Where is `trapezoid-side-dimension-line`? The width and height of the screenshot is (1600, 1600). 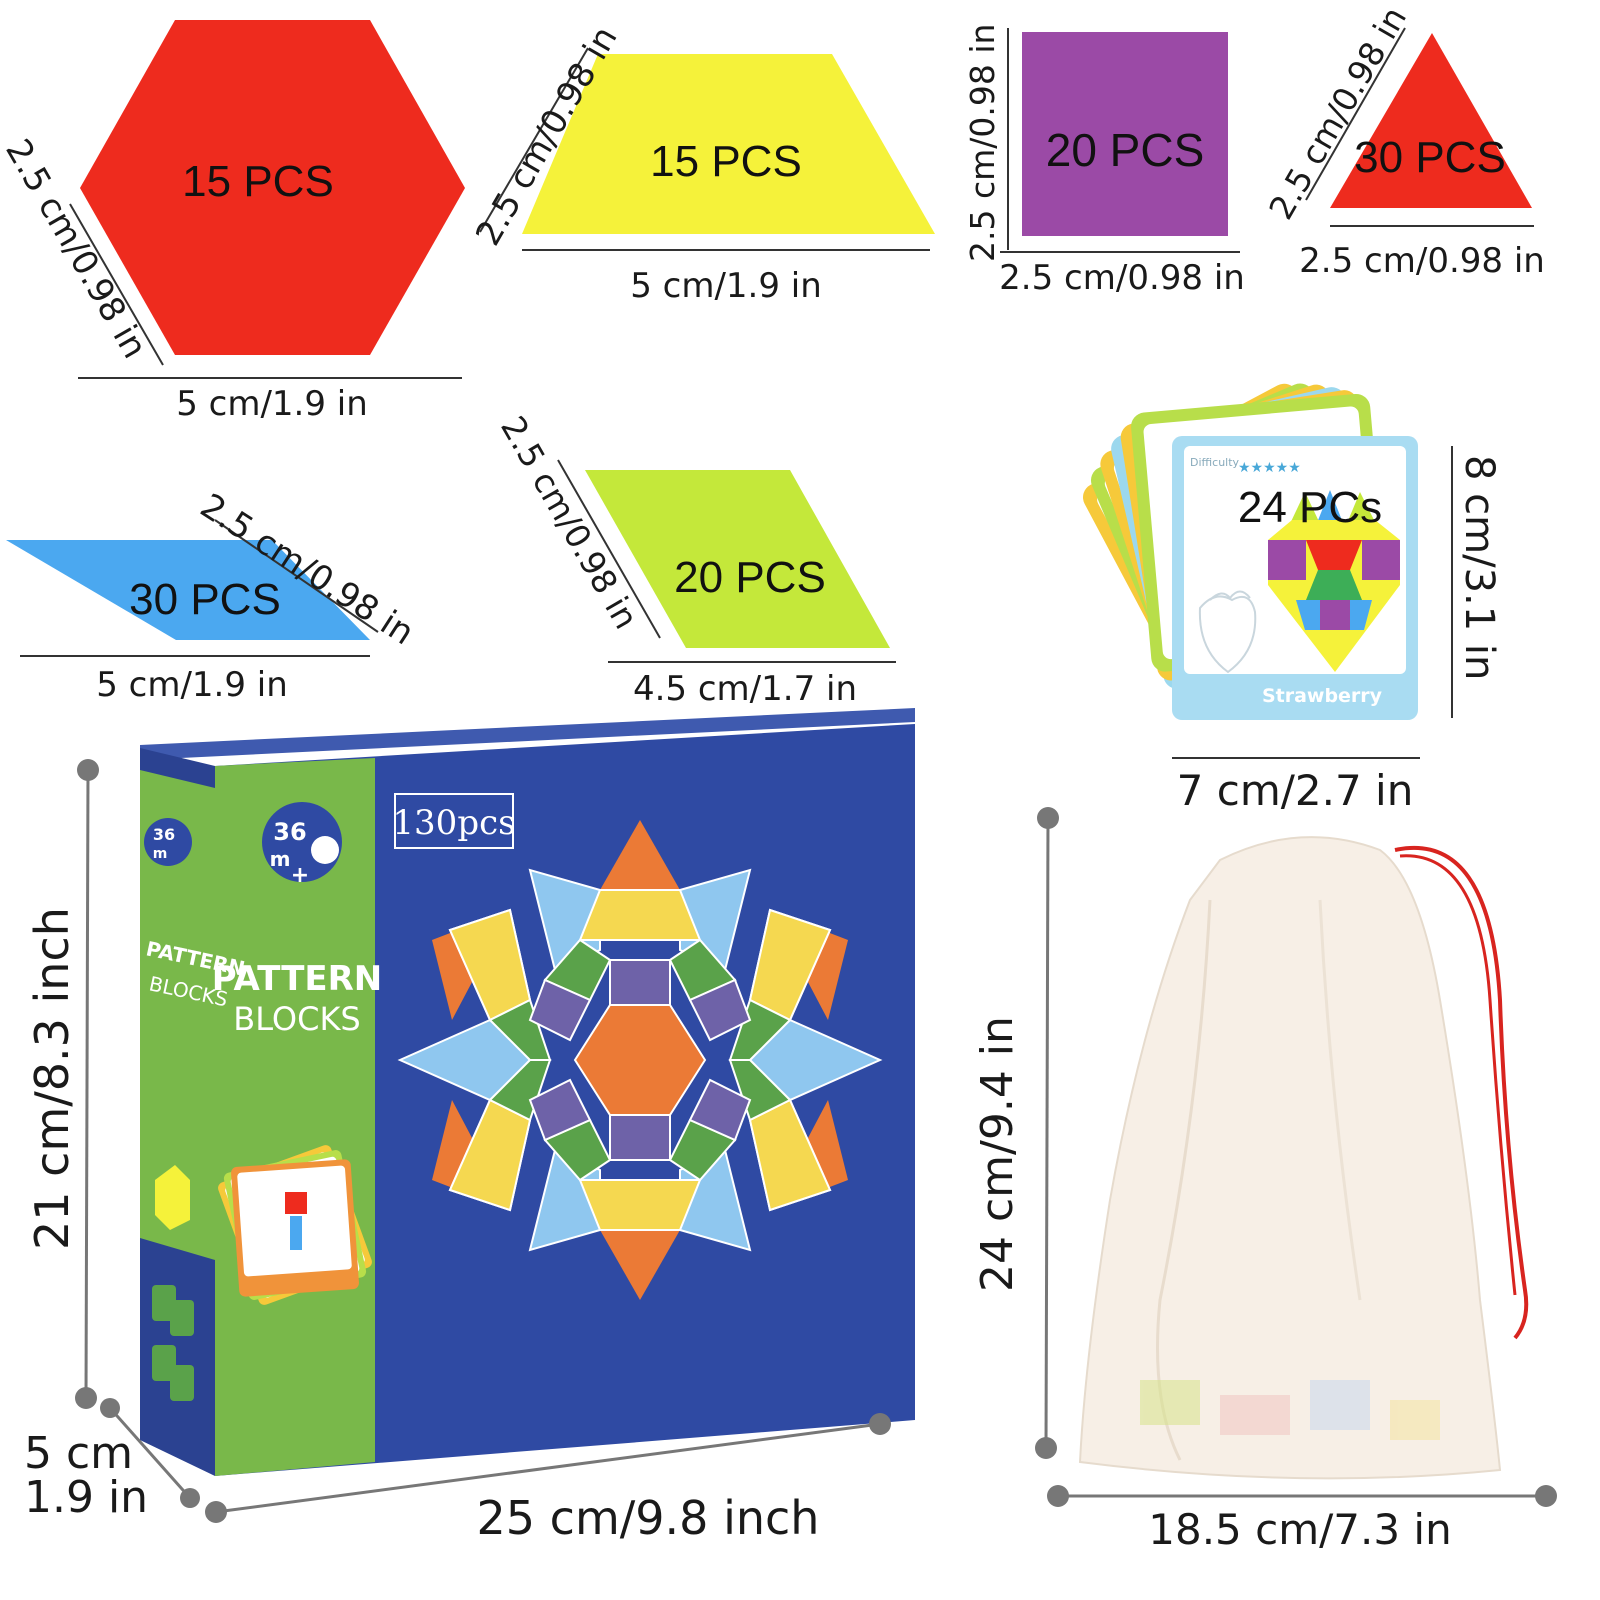 trapezoid-side-dimension-line is located at coordinates (534, 140).